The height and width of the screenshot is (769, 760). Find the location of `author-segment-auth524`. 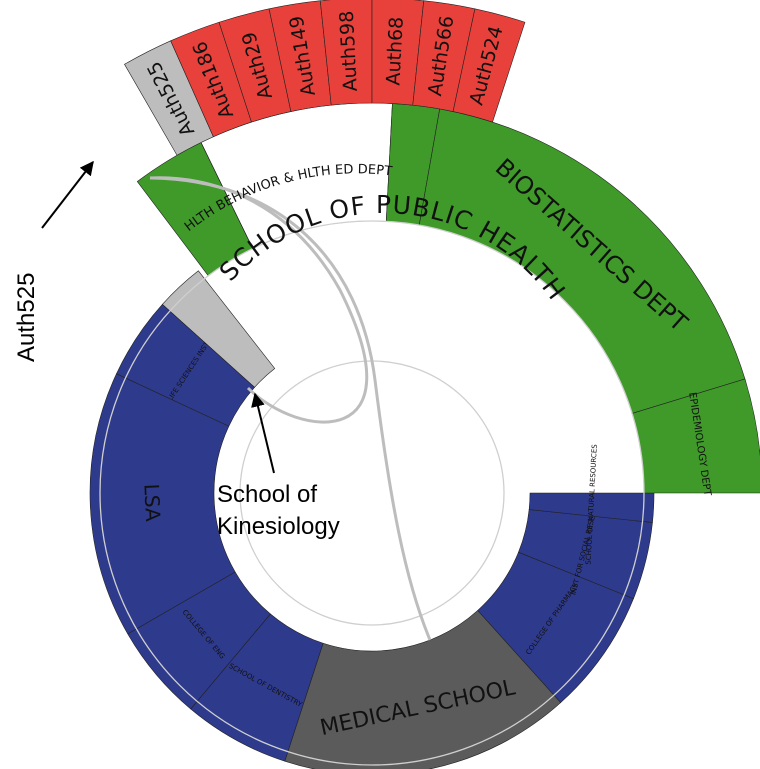

author-segment-auth524 is located at coordinates (489, 65).